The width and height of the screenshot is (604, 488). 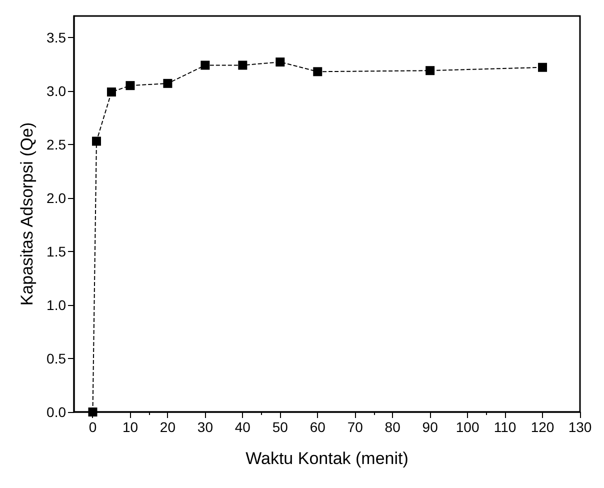 What do you see at coordinates (56, 198) in the screenshot?
I see `y-tick-label: 2.0` at bounding box center [56, 198].